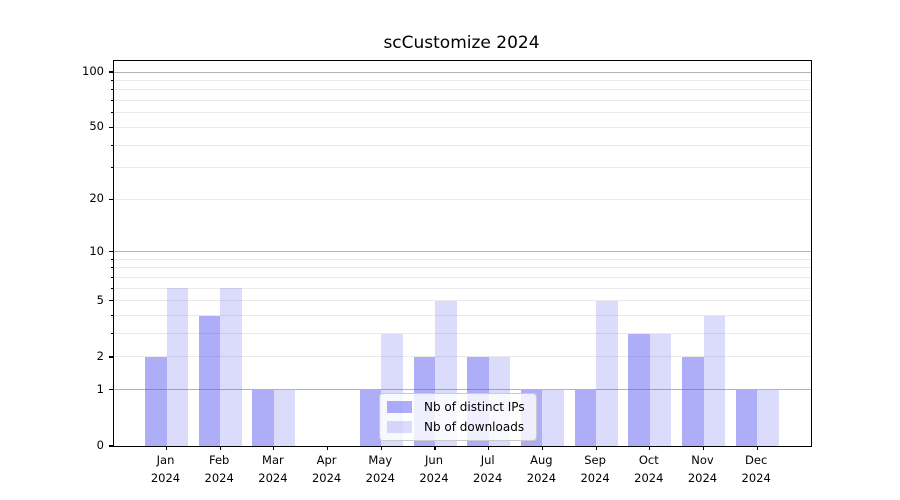  Describe the element at coordinates (93, 71) in the screenshot. I see `y-tick-label: 100` at that location.